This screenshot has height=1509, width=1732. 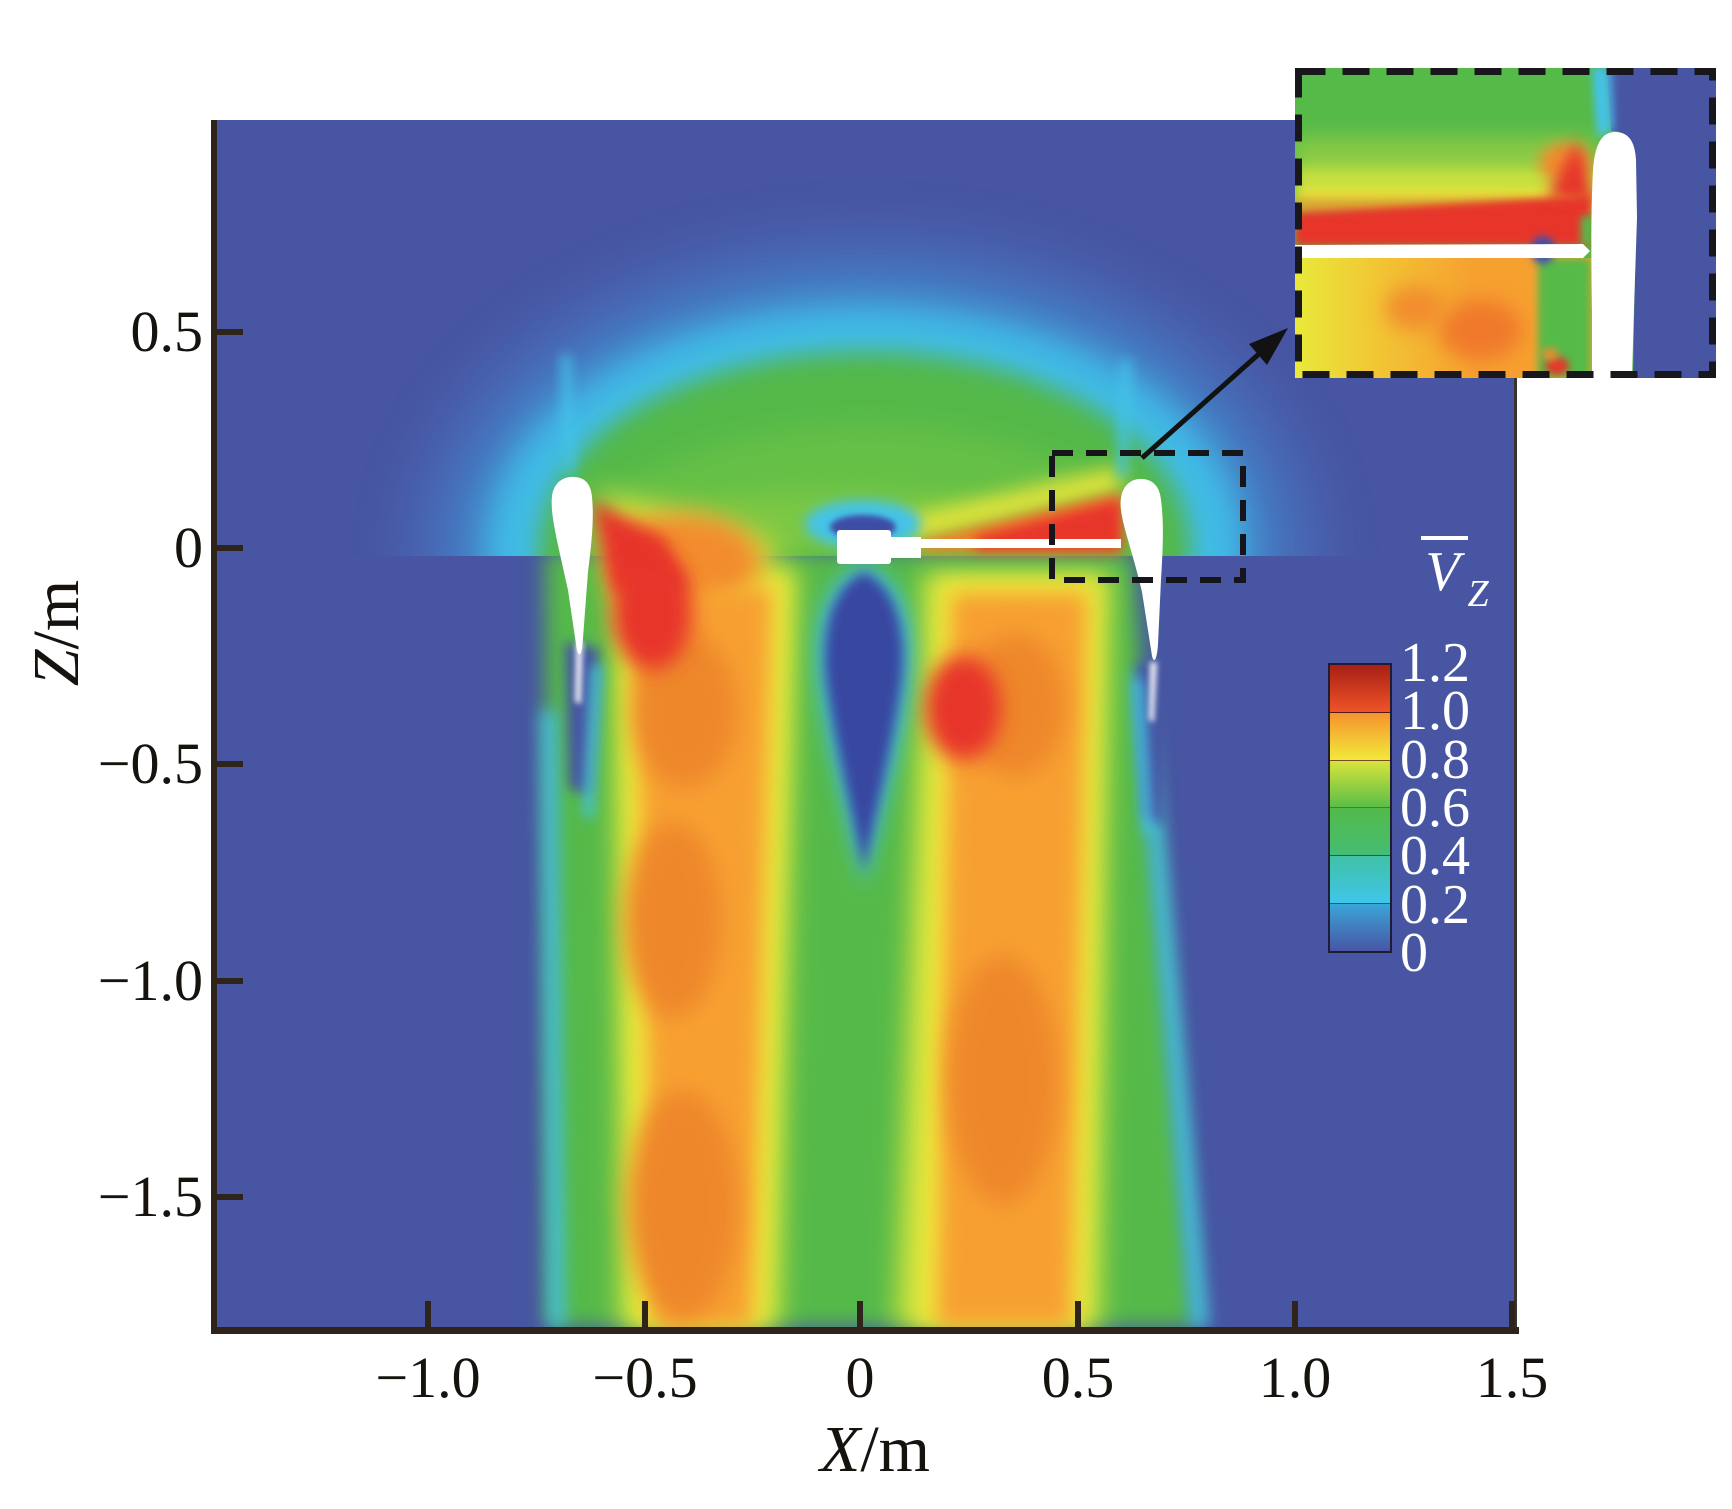 What do you see at coordinates (553, 1018) in the screenshot?
I see `wake-left-cyan-edge` at bounding box center [553, 1018].